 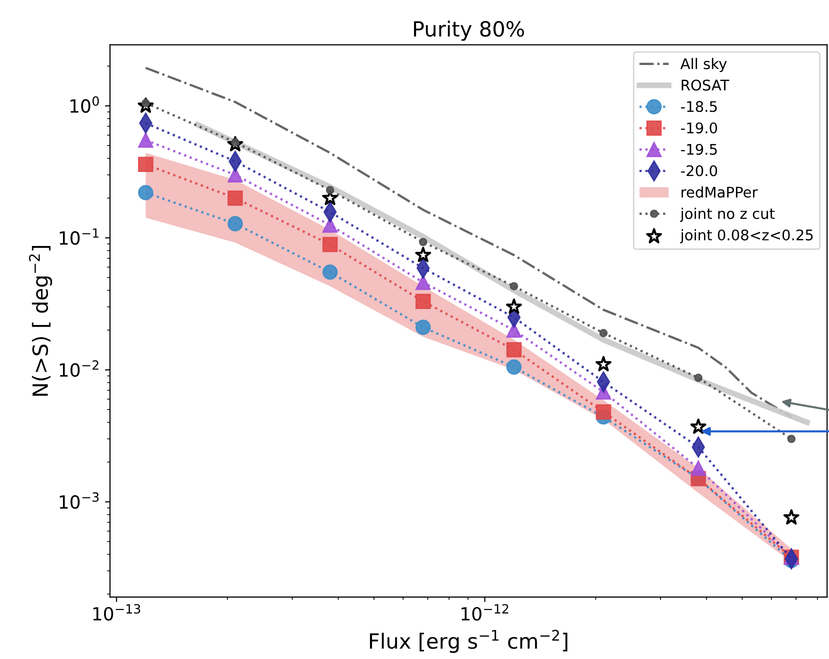 I want to click on y-tick-label: 10$^{−2}$, so click(x=79, y=368).